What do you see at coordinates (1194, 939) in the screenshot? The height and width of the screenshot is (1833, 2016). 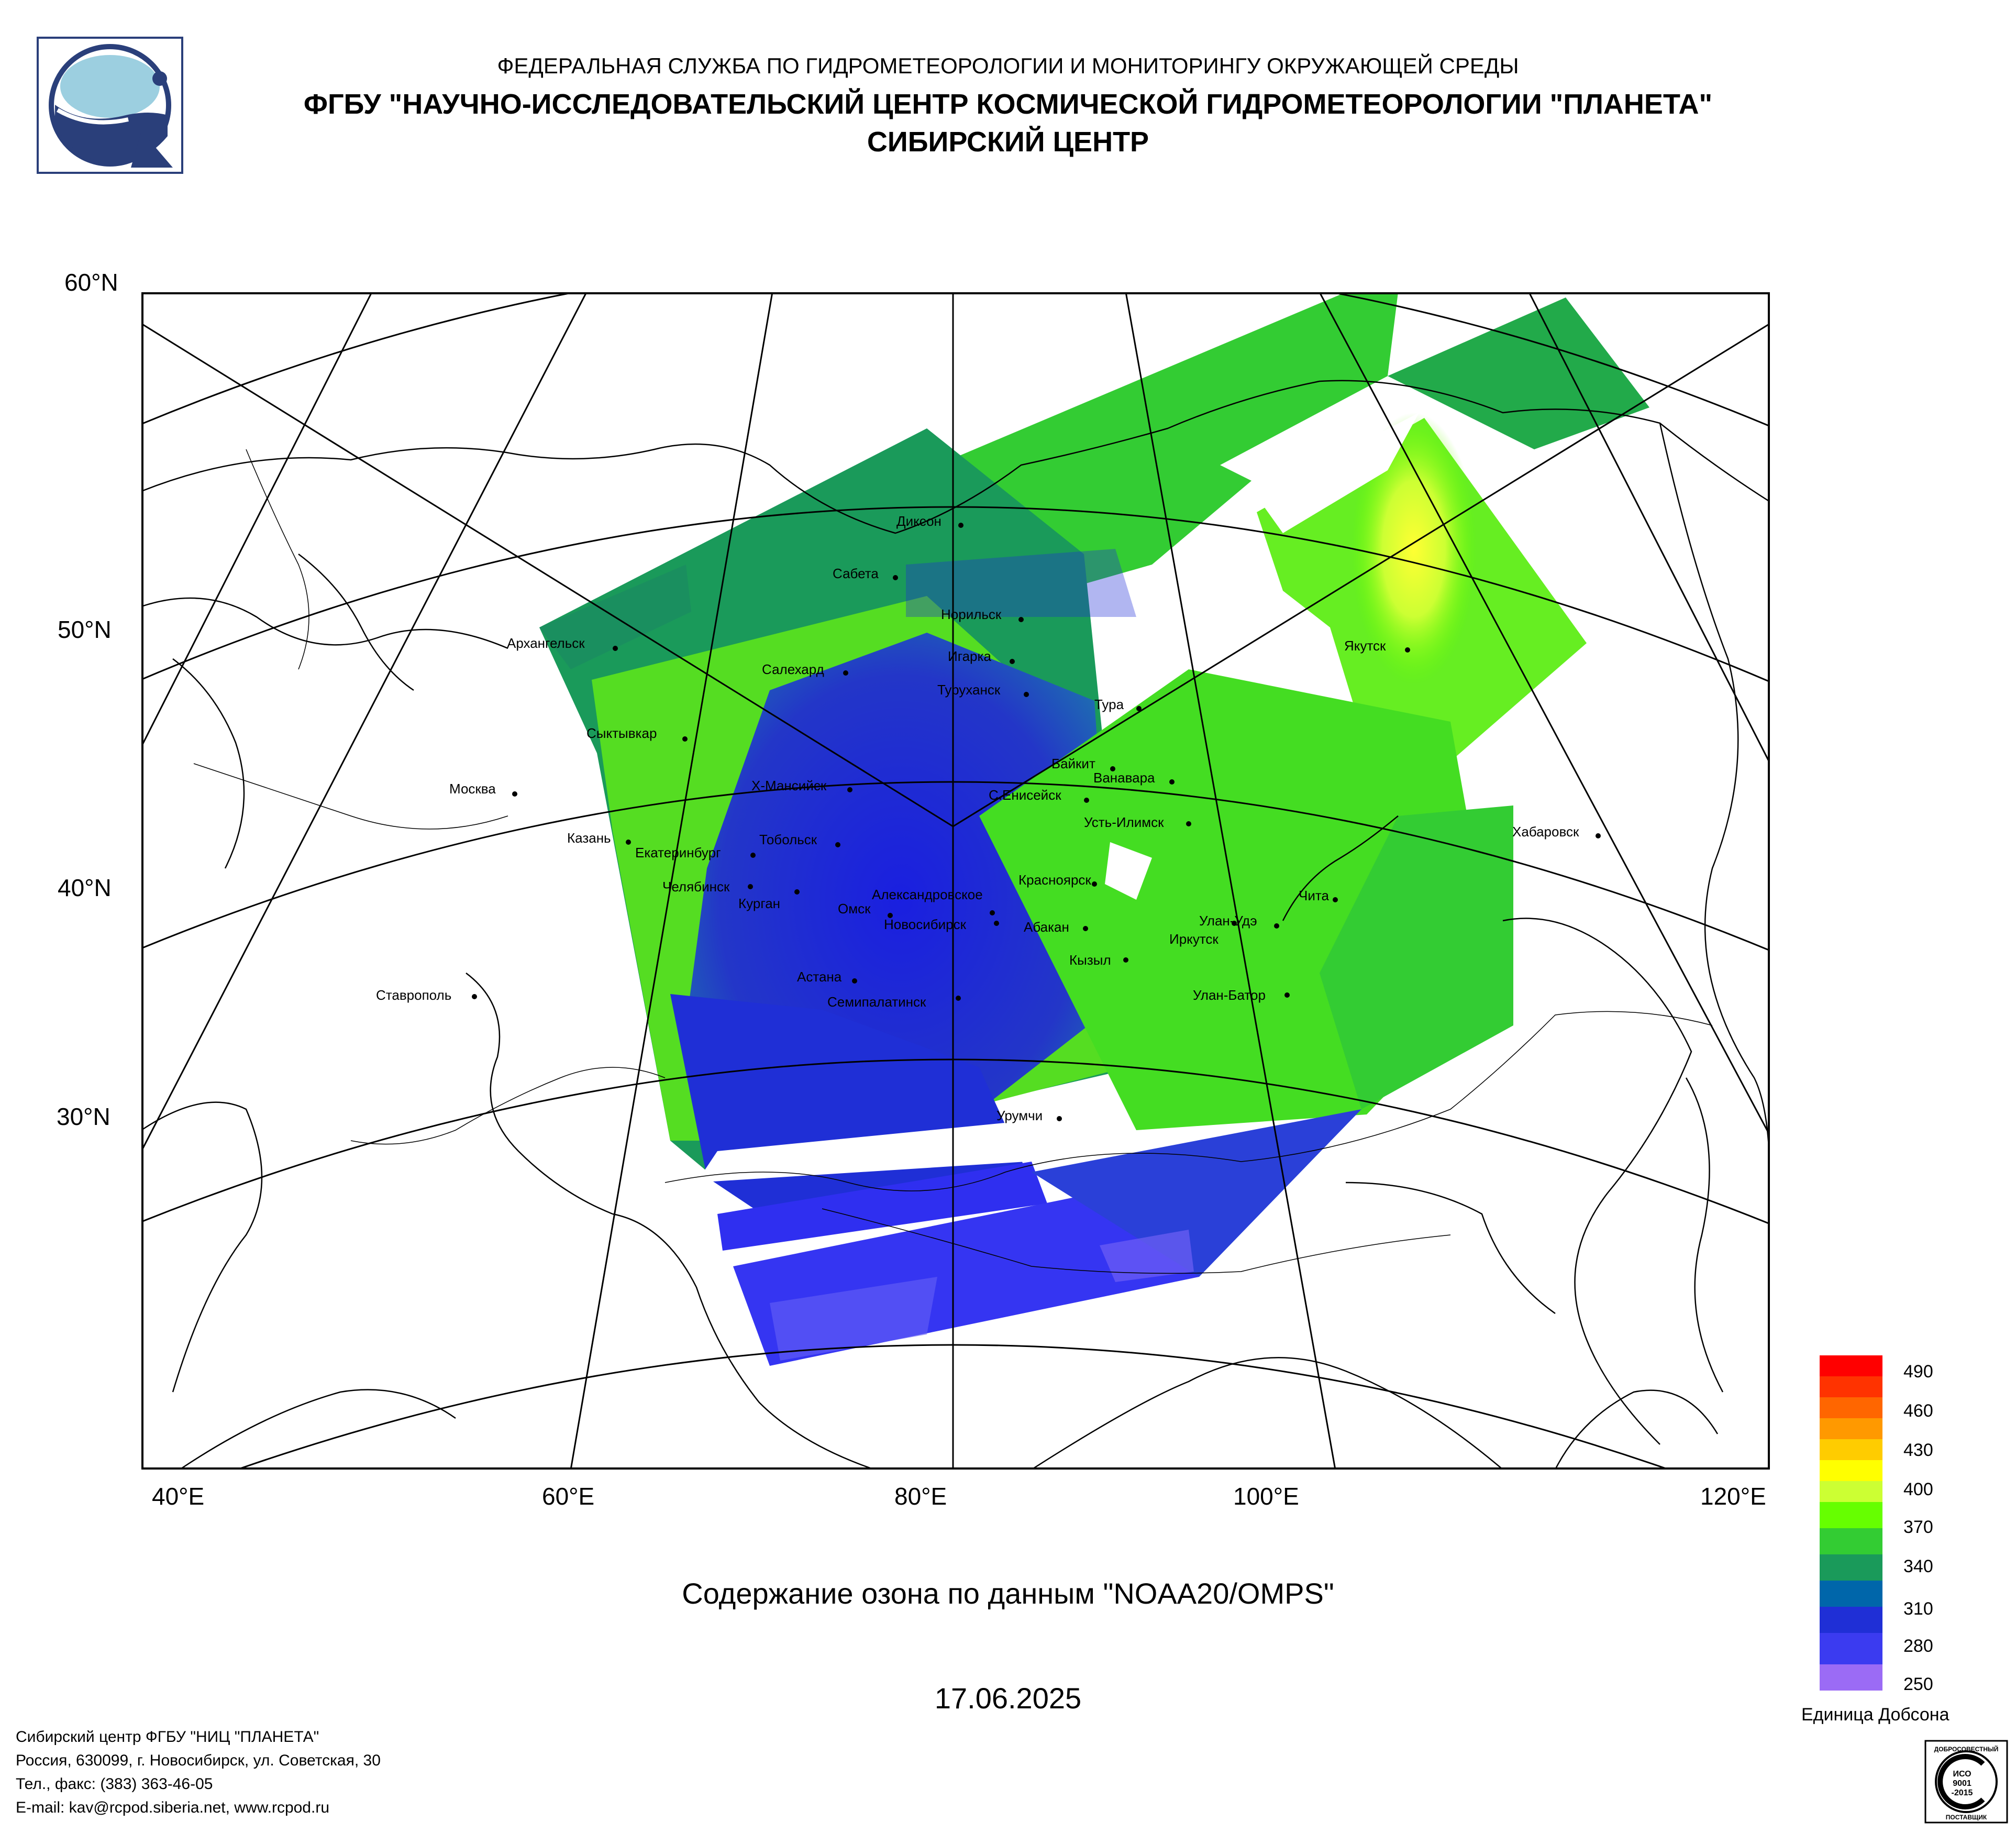 I see `city-label: Иркутск` at bounding box center [1194, 939].